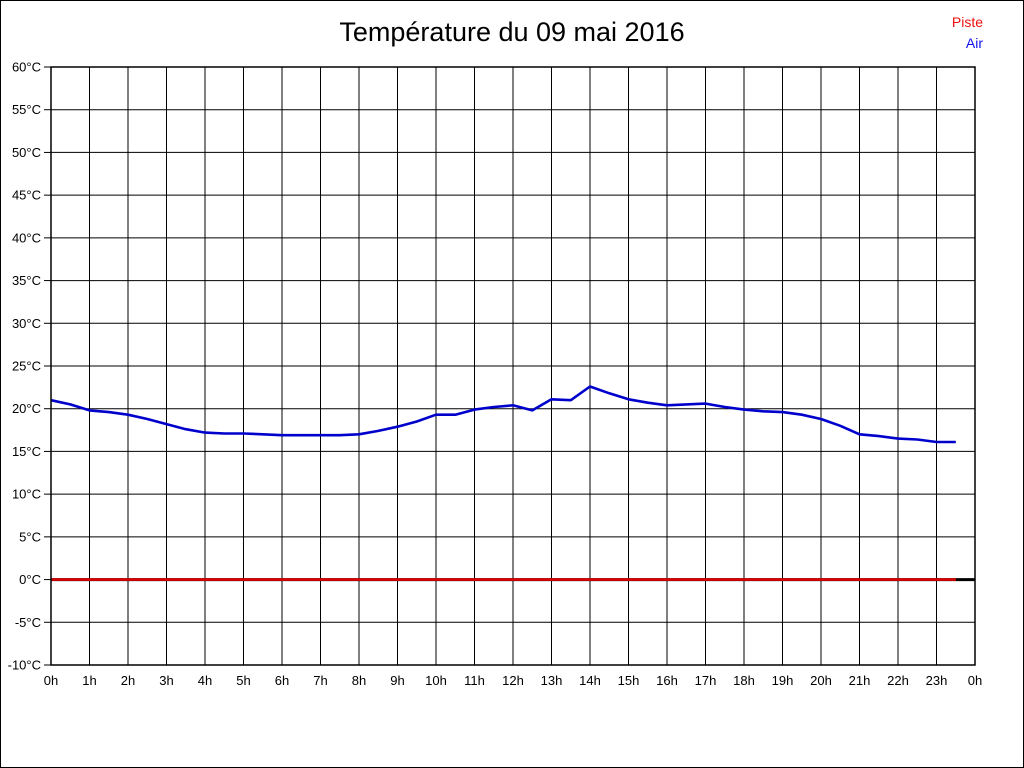 This screenshot has width=1024, height=768. Describe the element at coordinates (552, 680) in the screenshot. I see `svg-text: 13h` at that location.